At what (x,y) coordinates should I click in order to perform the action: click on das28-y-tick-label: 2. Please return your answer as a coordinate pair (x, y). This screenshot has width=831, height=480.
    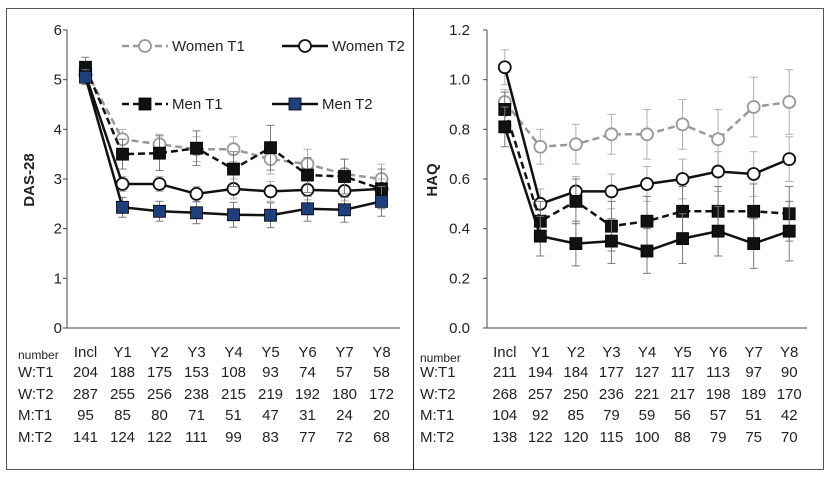
    Looking at the image, I should click on (58, 229).